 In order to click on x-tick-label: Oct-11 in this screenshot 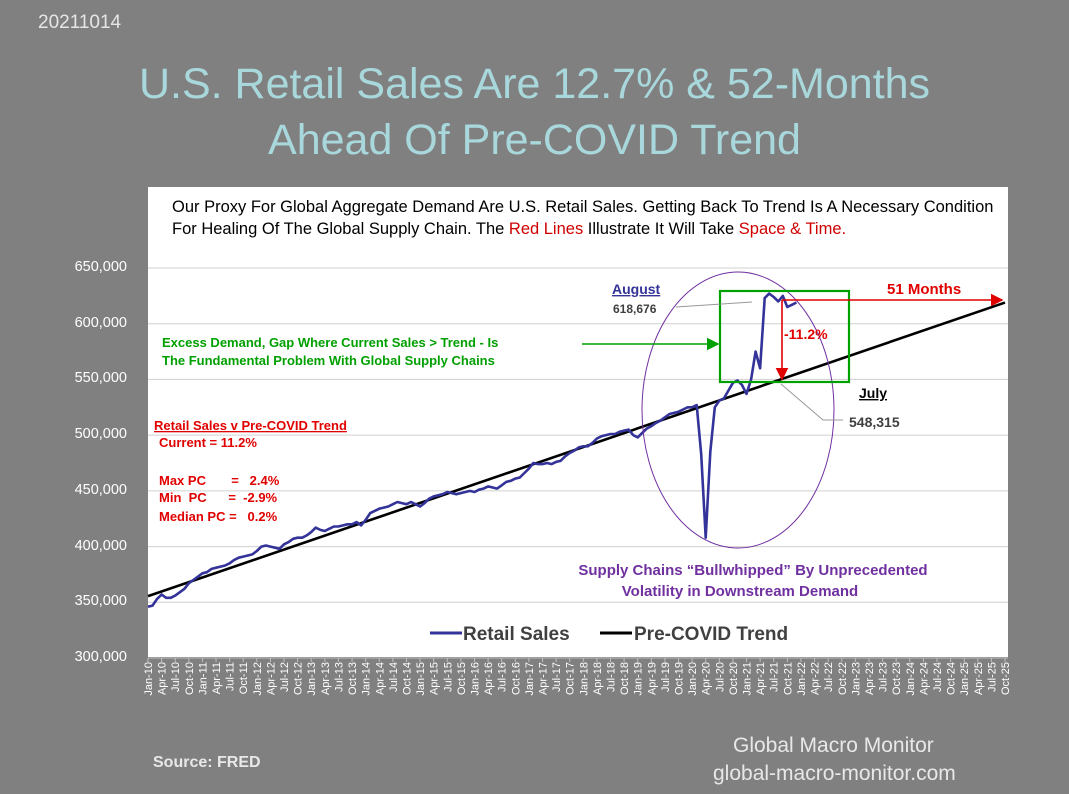, I will do `click(244, 678)`.